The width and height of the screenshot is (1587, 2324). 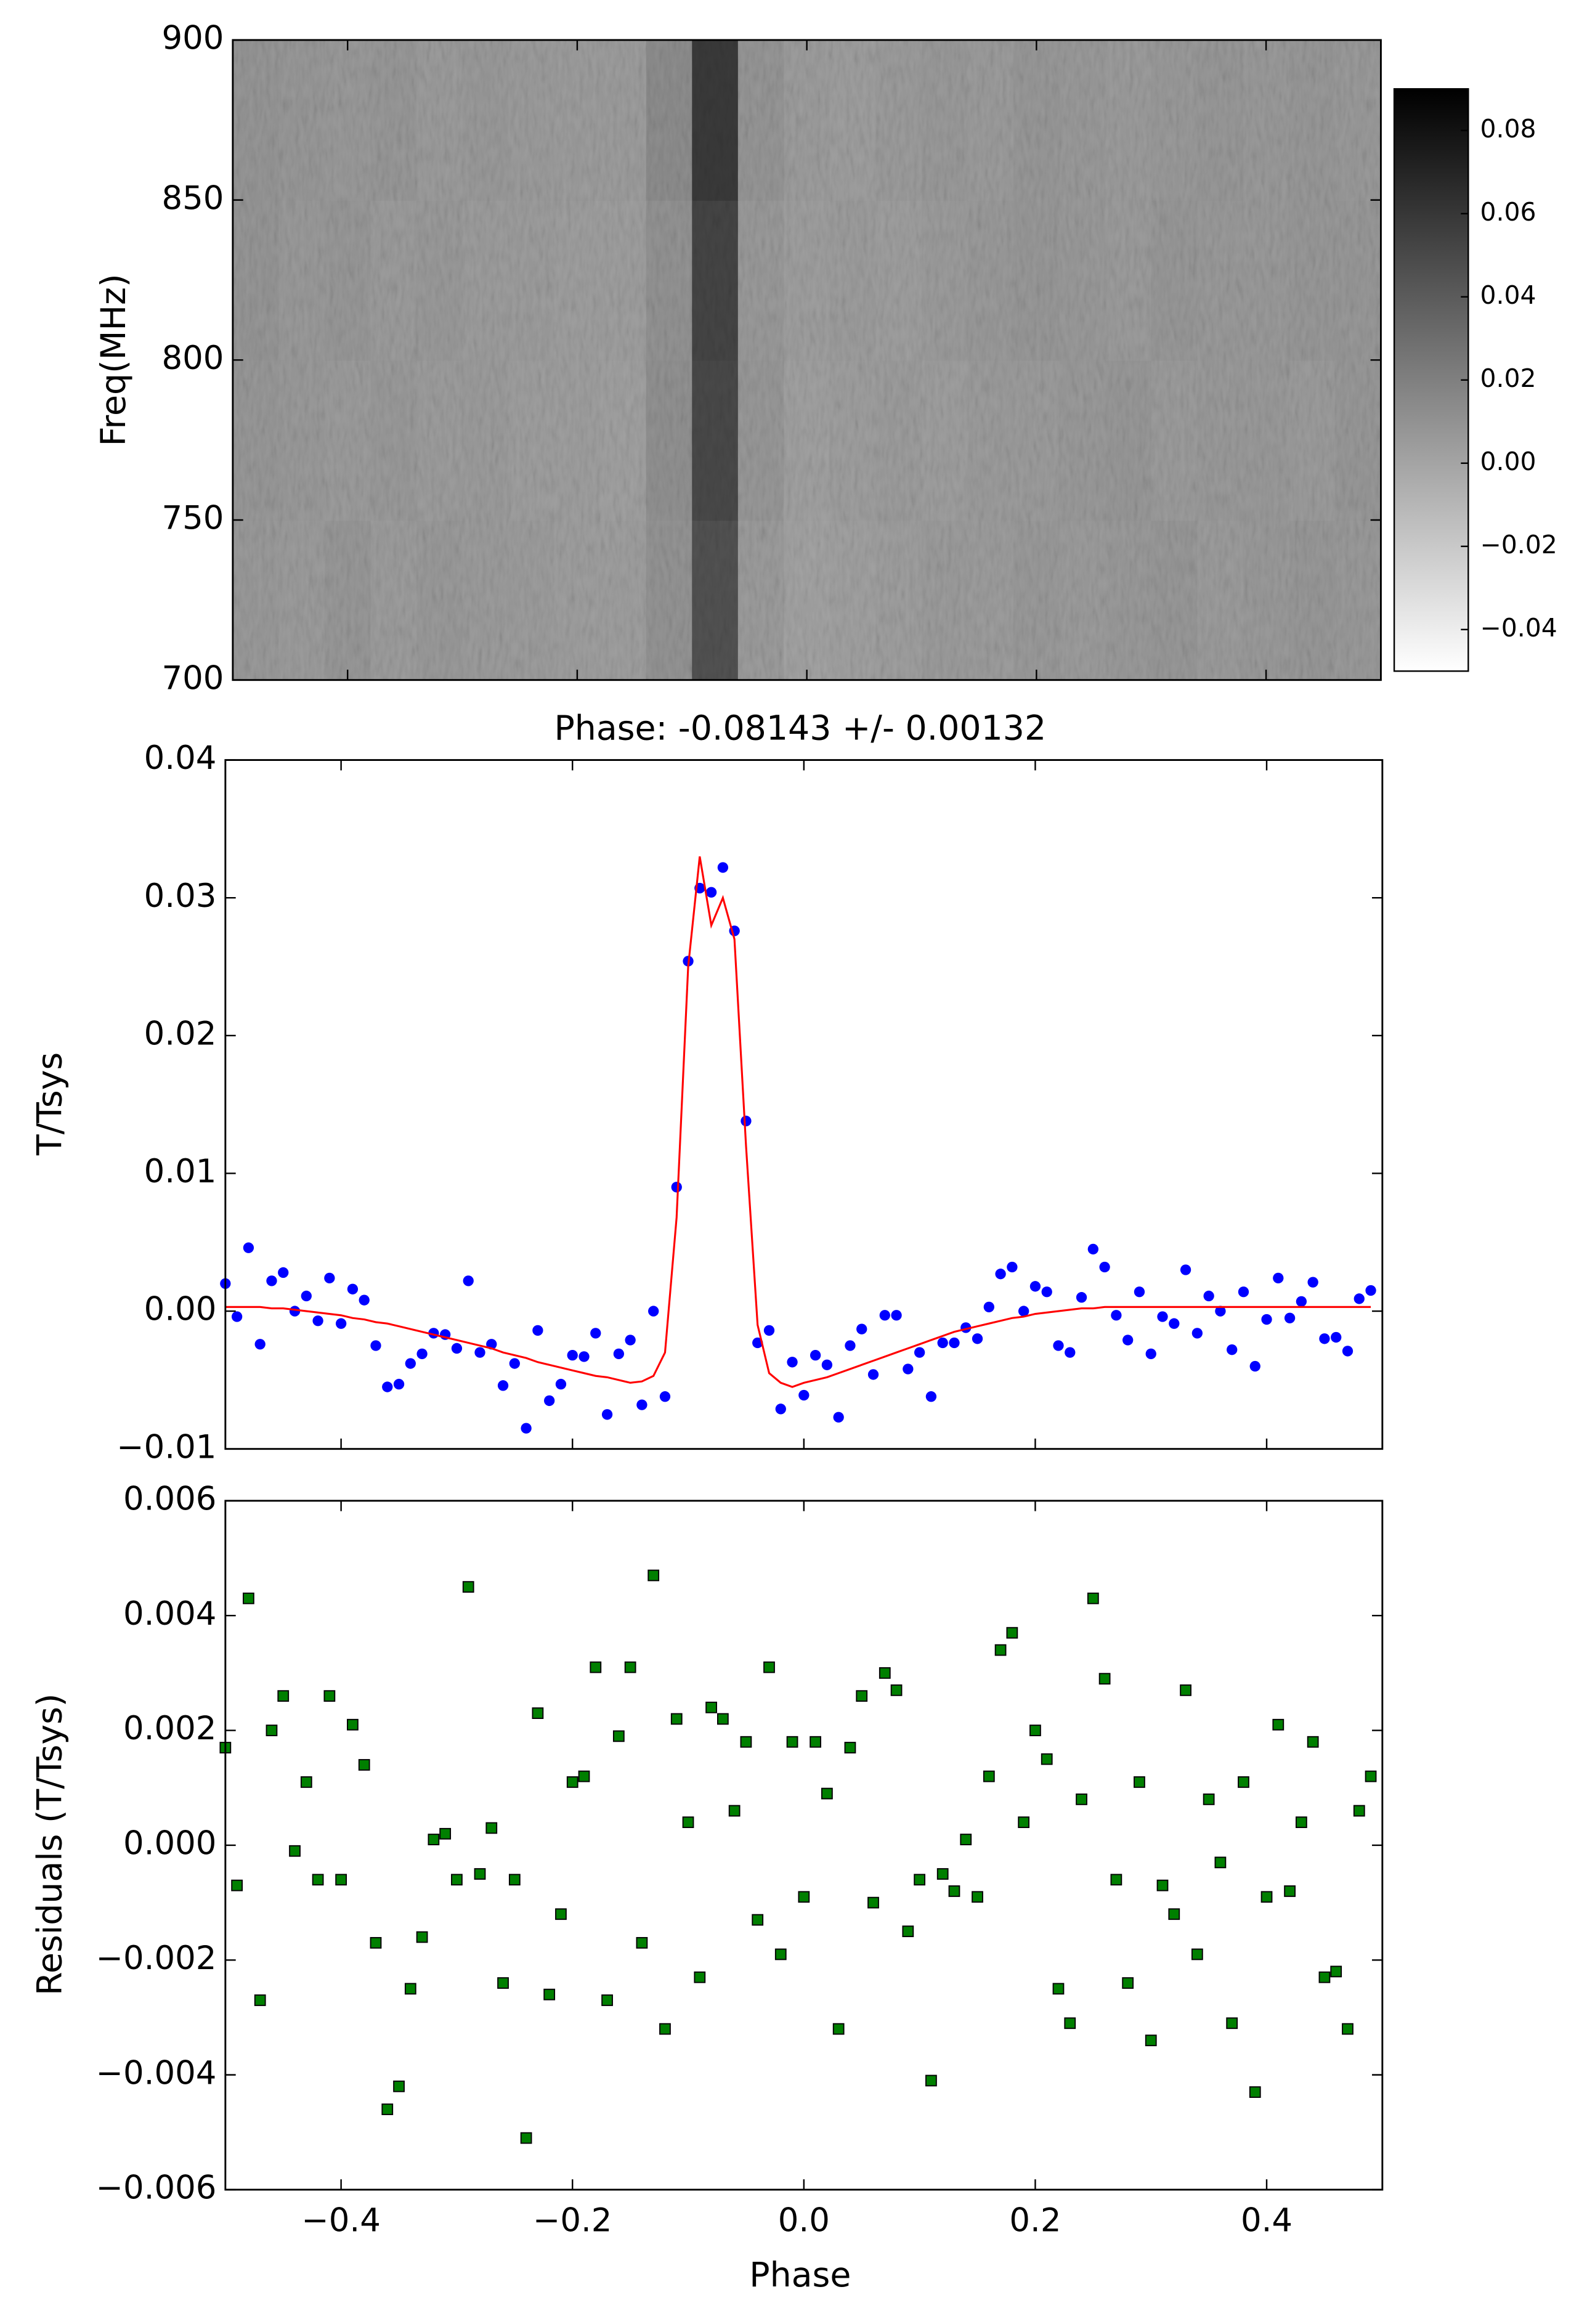 What do you see at coordinates (166, 1447) in the screenshot?
I see `y-tick-label: −0.01` at bounding box center [166, 1447].